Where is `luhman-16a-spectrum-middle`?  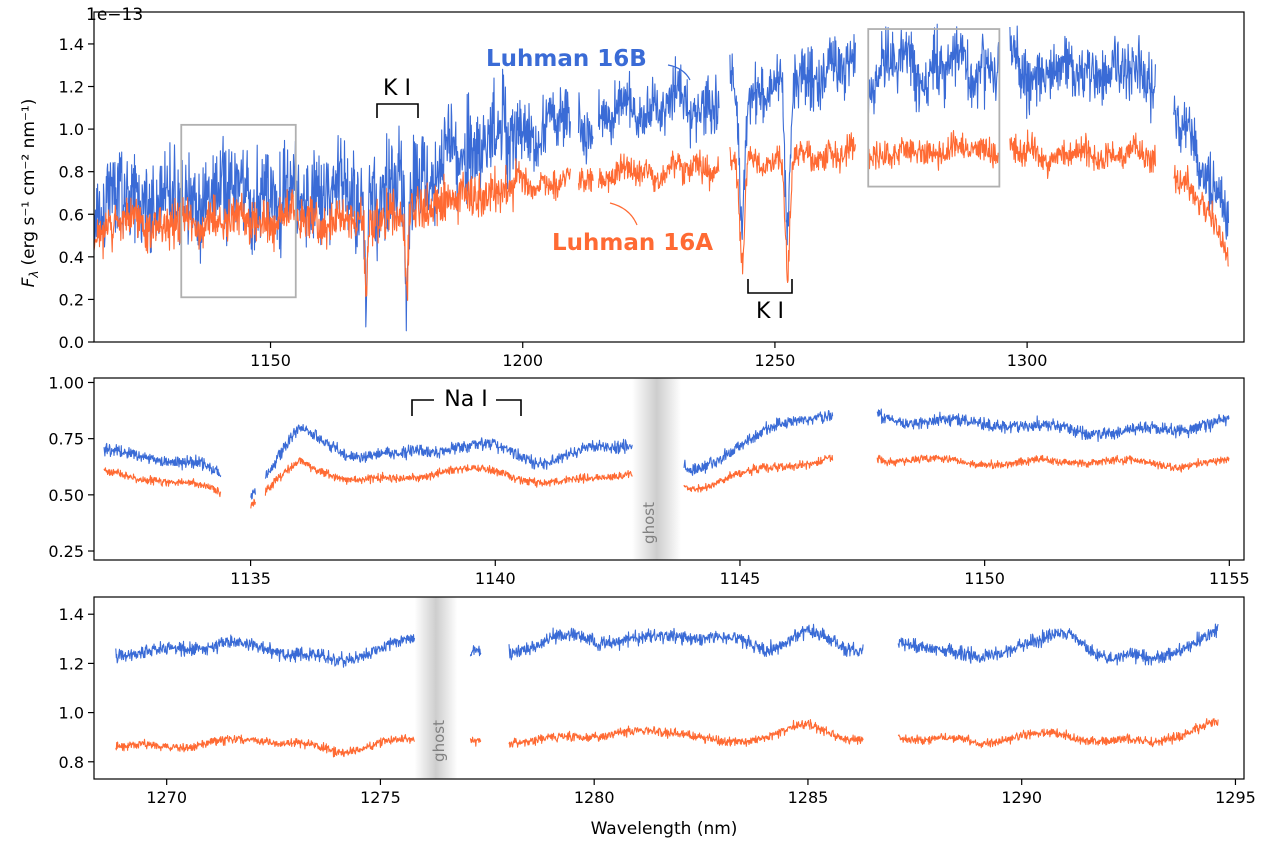
luhman-16a-spectrum-middle is located at coordinates (666, 481).